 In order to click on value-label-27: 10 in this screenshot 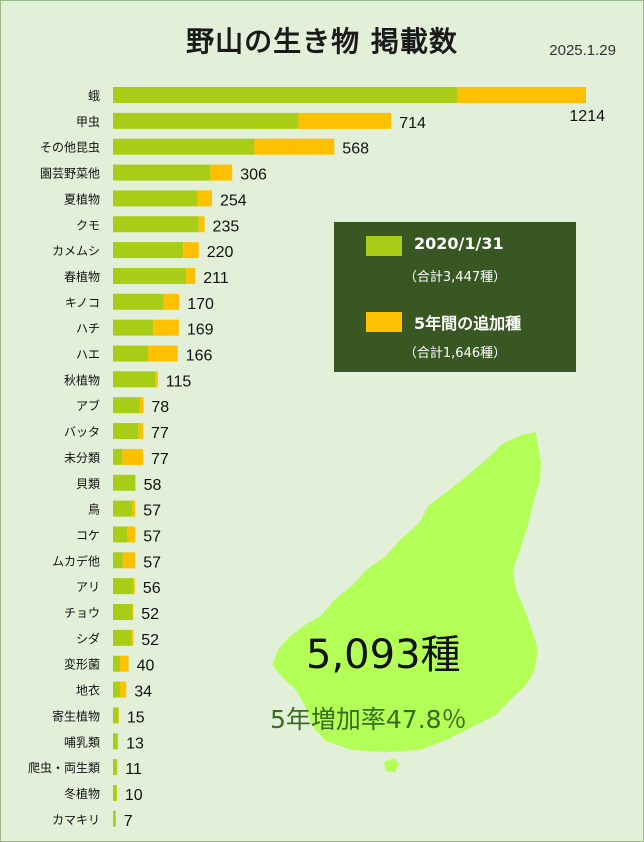, I will do `click(134, 795)`.